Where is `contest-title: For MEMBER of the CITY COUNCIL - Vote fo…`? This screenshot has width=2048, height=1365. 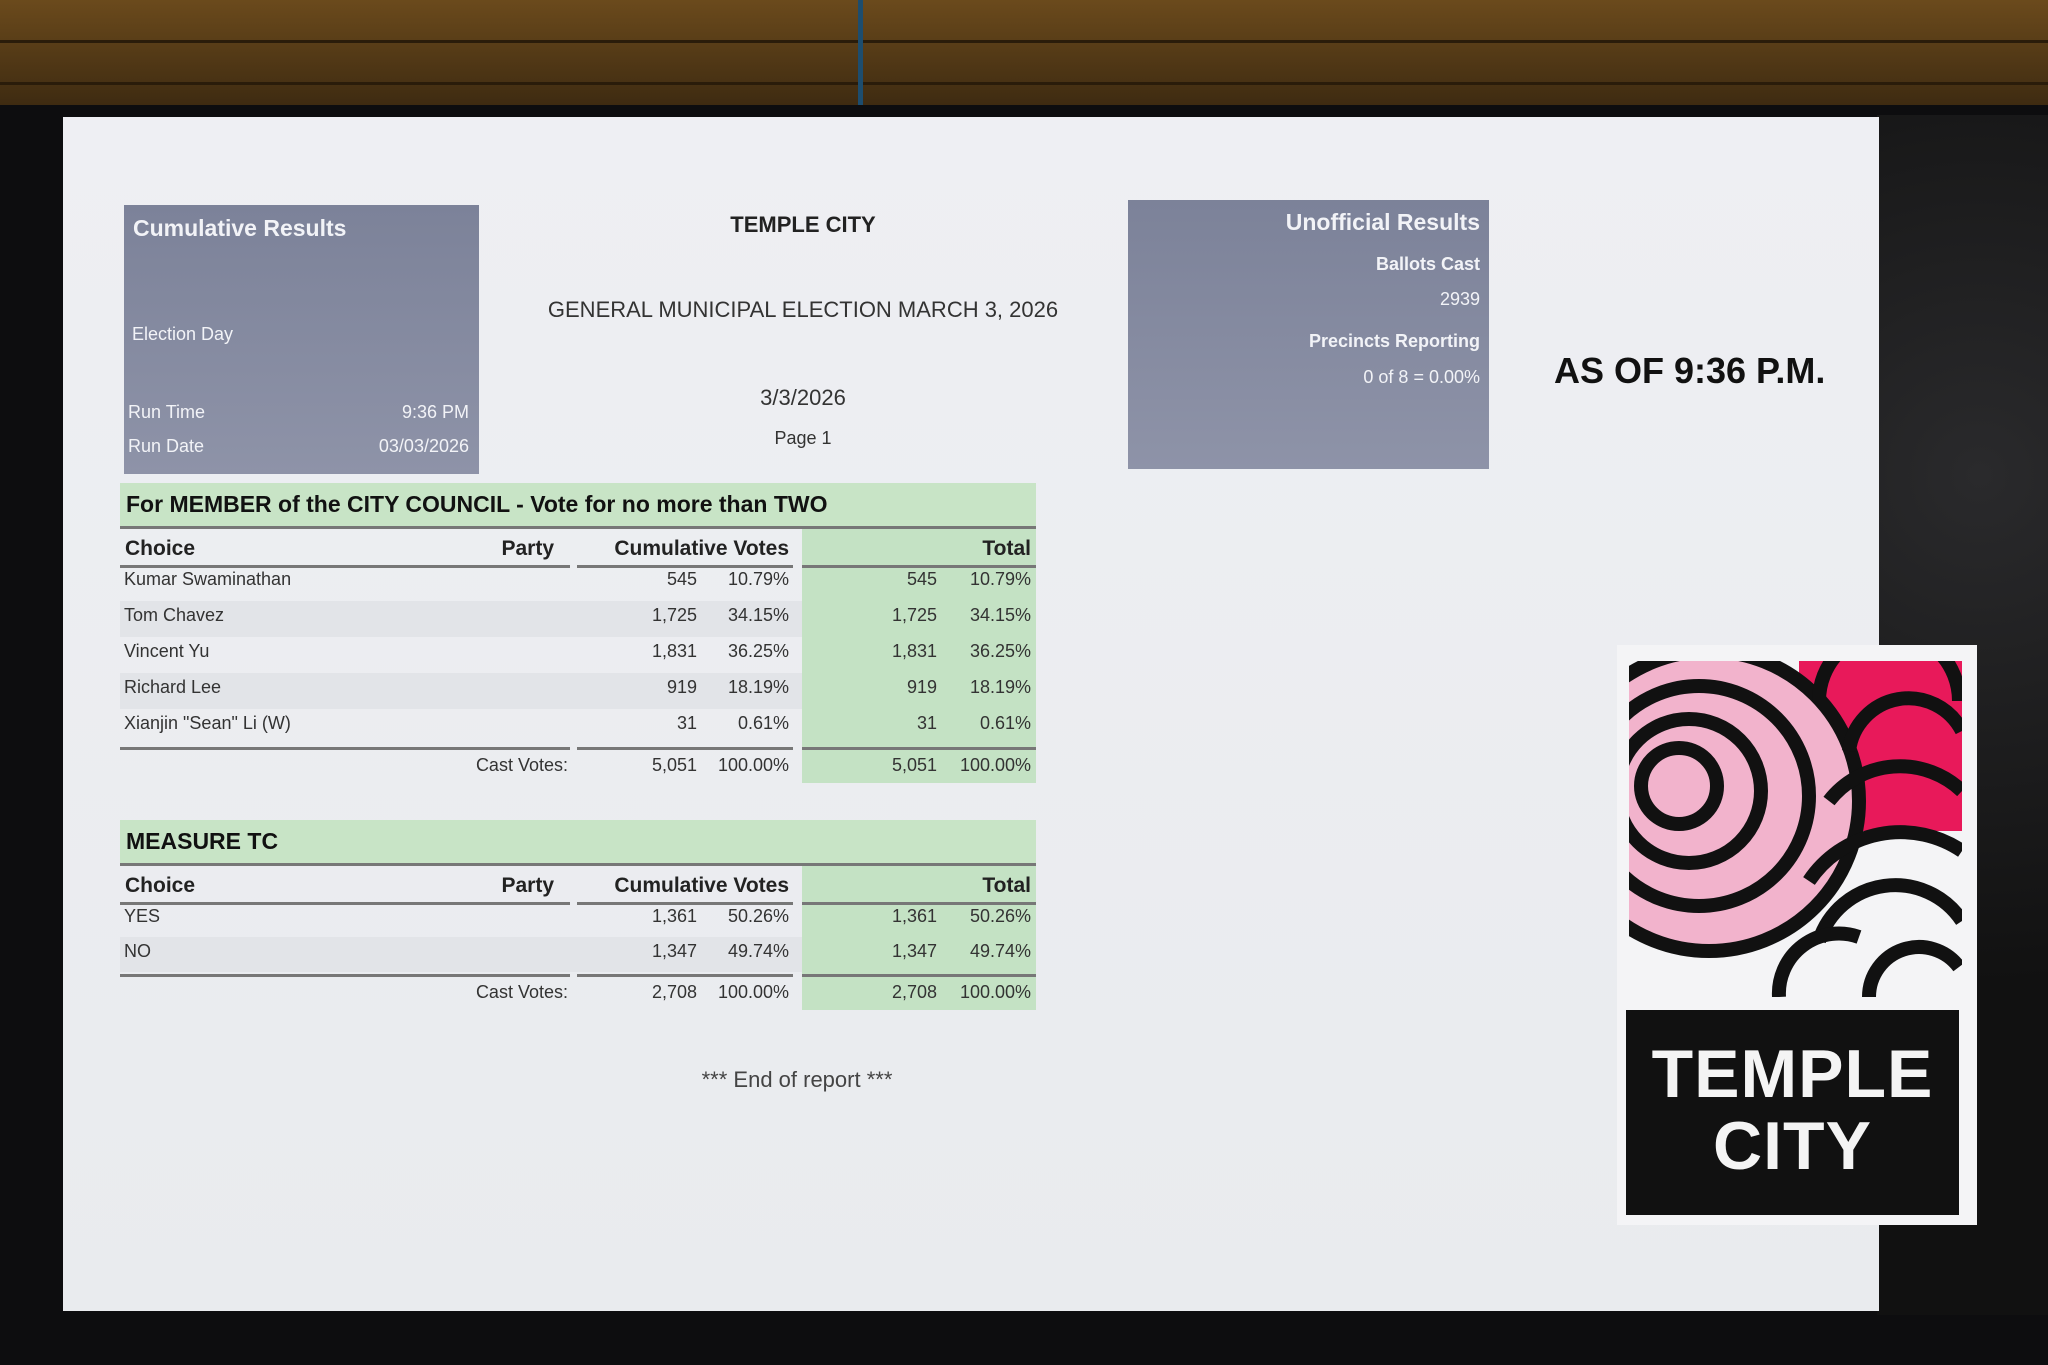
contest-title: For MEMBER of the CITY COUNCIL - Vote fo… is located at coordinates (578, 506).